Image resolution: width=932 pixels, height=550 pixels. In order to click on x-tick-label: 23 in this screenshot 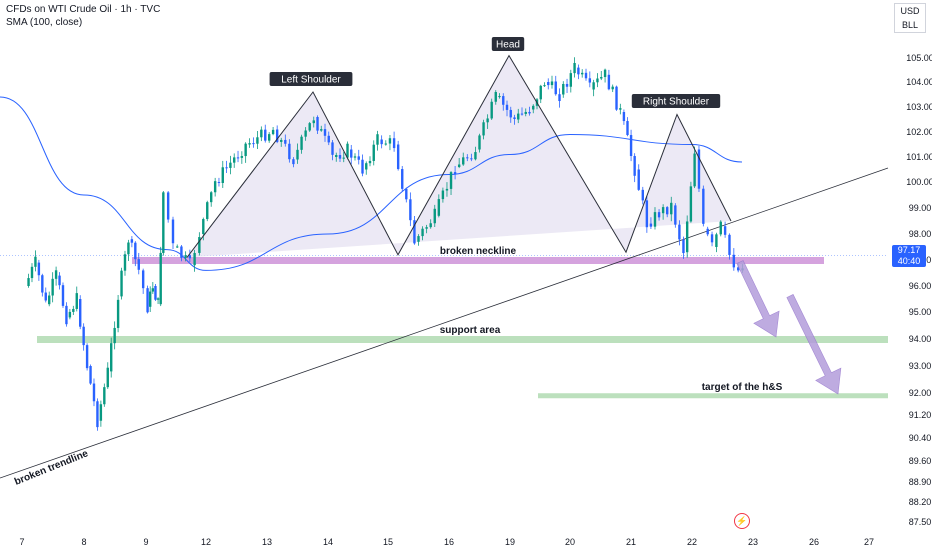, I will do `click(753, 542)`.